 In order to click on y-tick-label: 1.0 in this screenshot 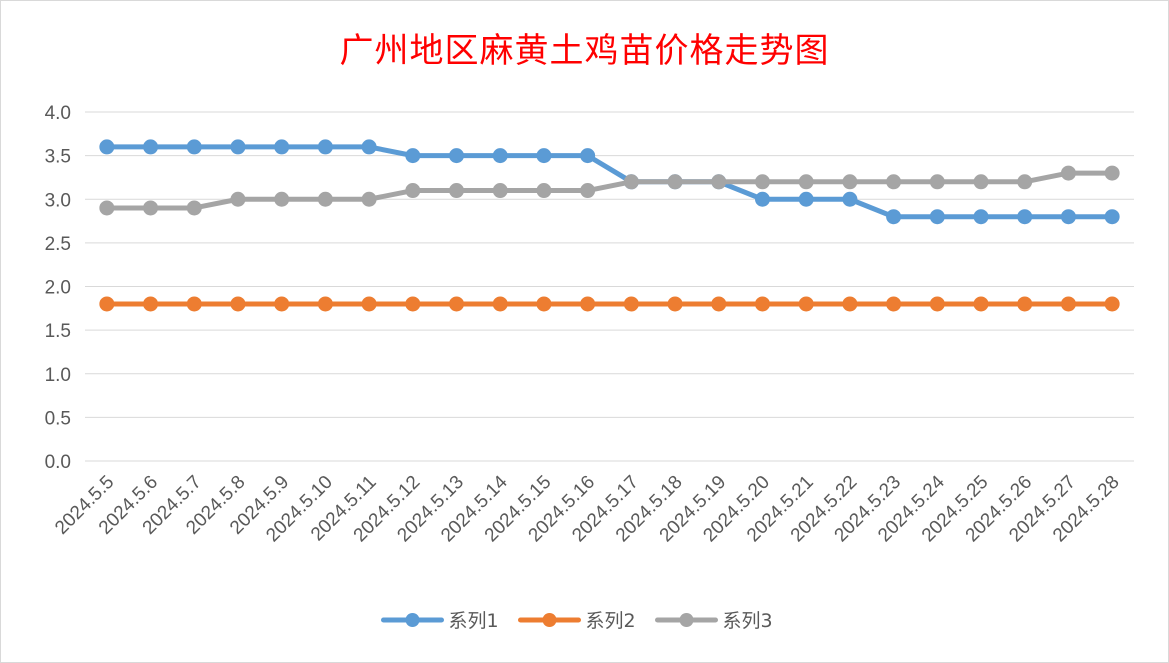, I will do `click(58, 375)`.